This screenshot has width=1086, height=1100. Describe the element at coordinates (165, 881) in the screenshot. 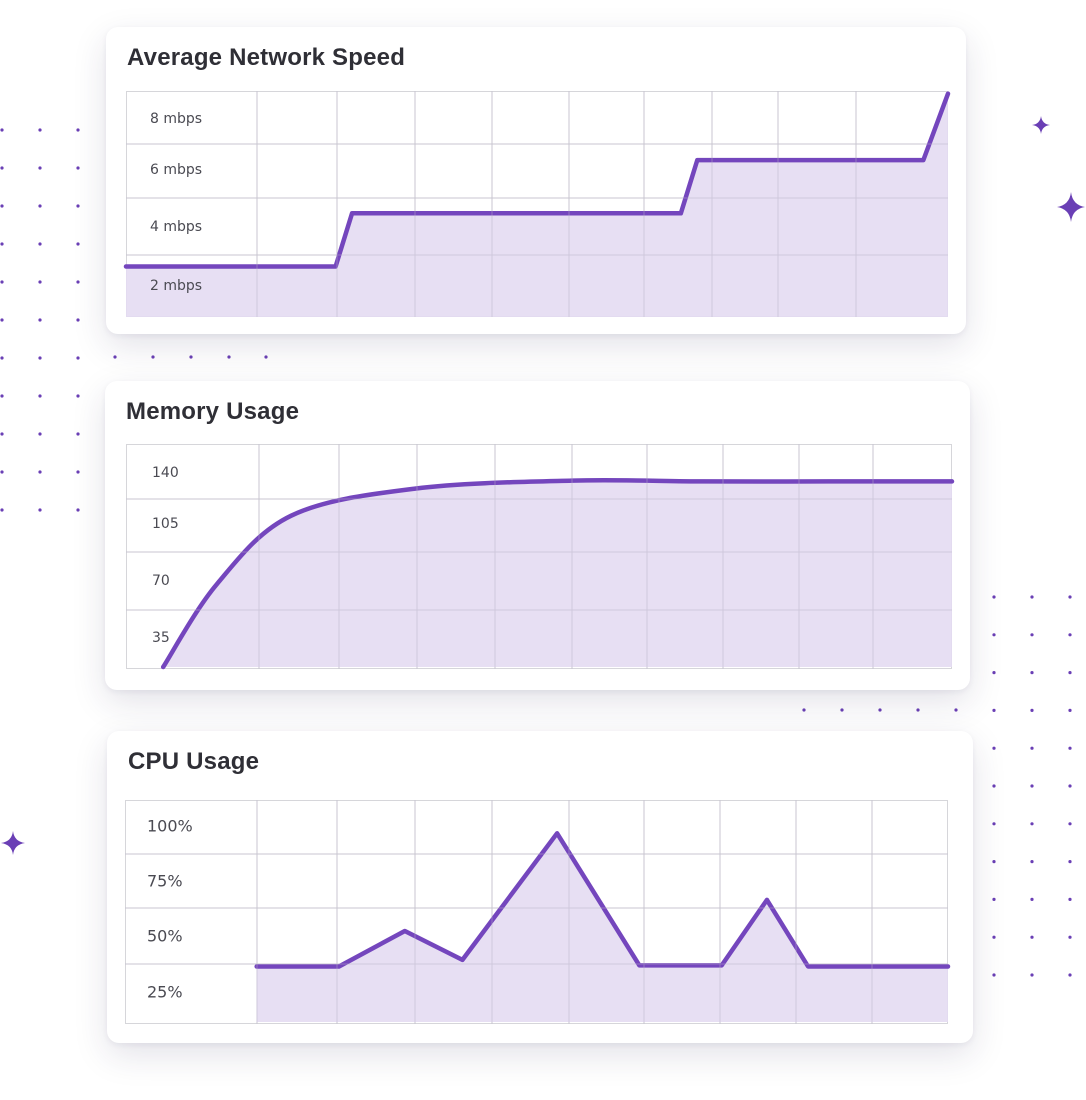

I see `y-tick-label: 75%` at that location.